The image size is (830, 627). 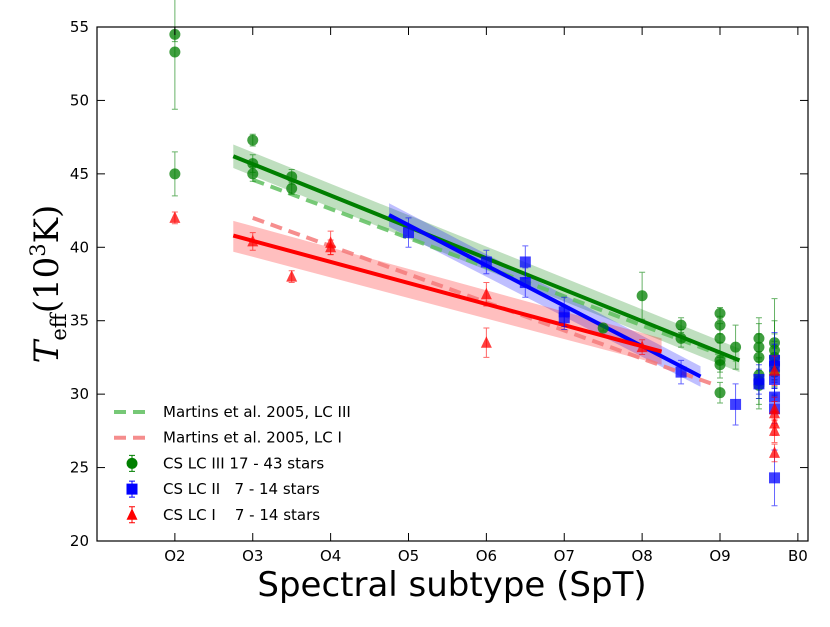 What do you see at coordinates (47, 350) in the screenshot?
I see `y-label-part: T` at bounding box center [47, 350].